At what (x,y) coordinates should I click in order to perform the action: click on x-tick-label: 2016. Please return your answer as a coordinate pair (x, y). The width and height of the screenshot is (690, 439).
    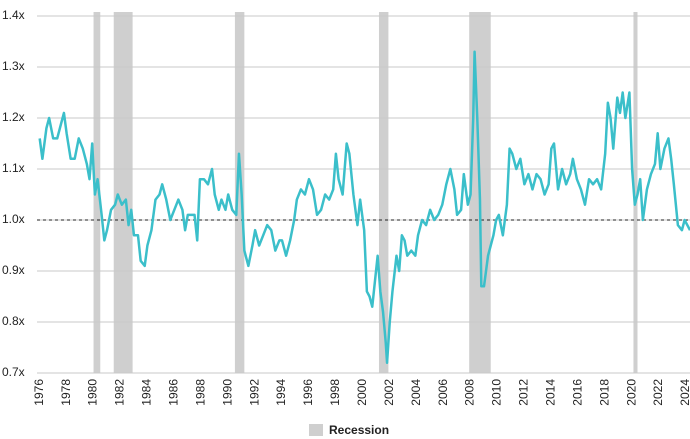
    Looking at the image, I should click on (577, 392).